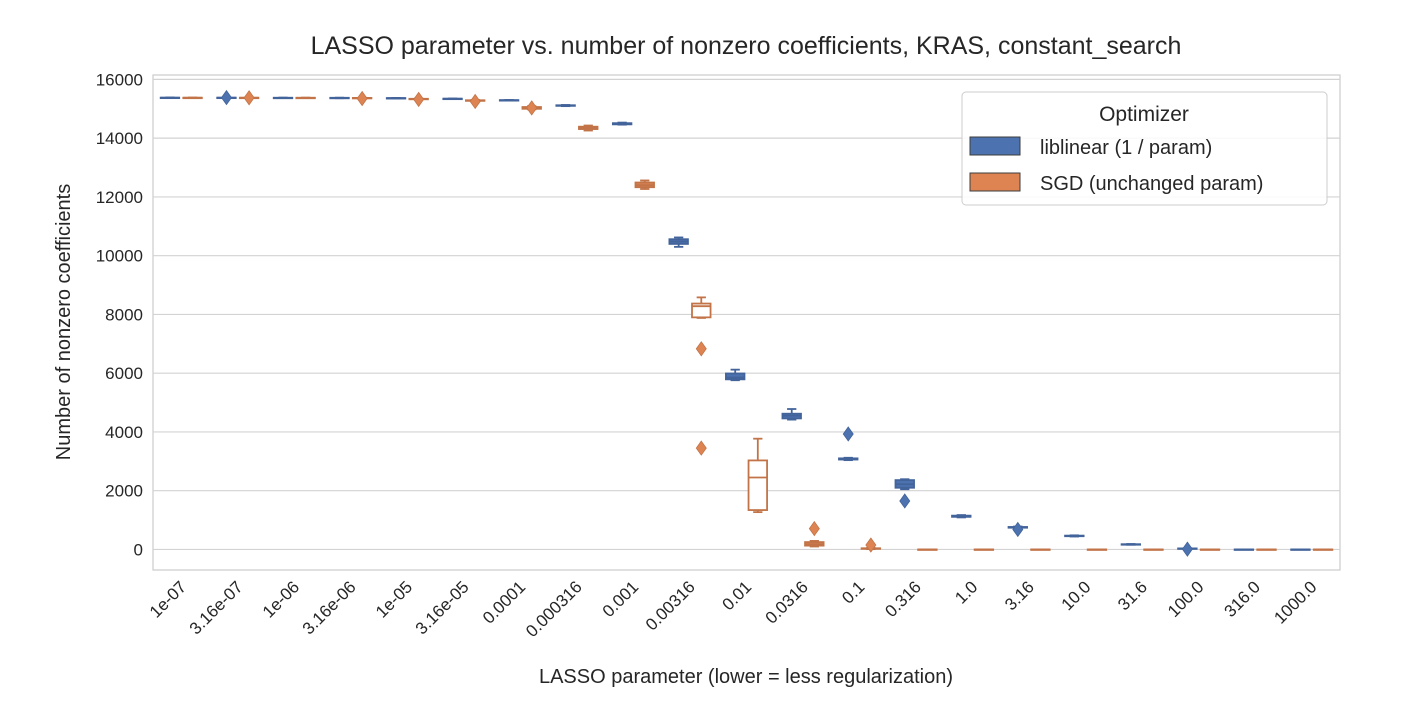  Describe the element at coordinates (119, 138) in the screenshot. I see `y-tick-label: 14000` at that location.